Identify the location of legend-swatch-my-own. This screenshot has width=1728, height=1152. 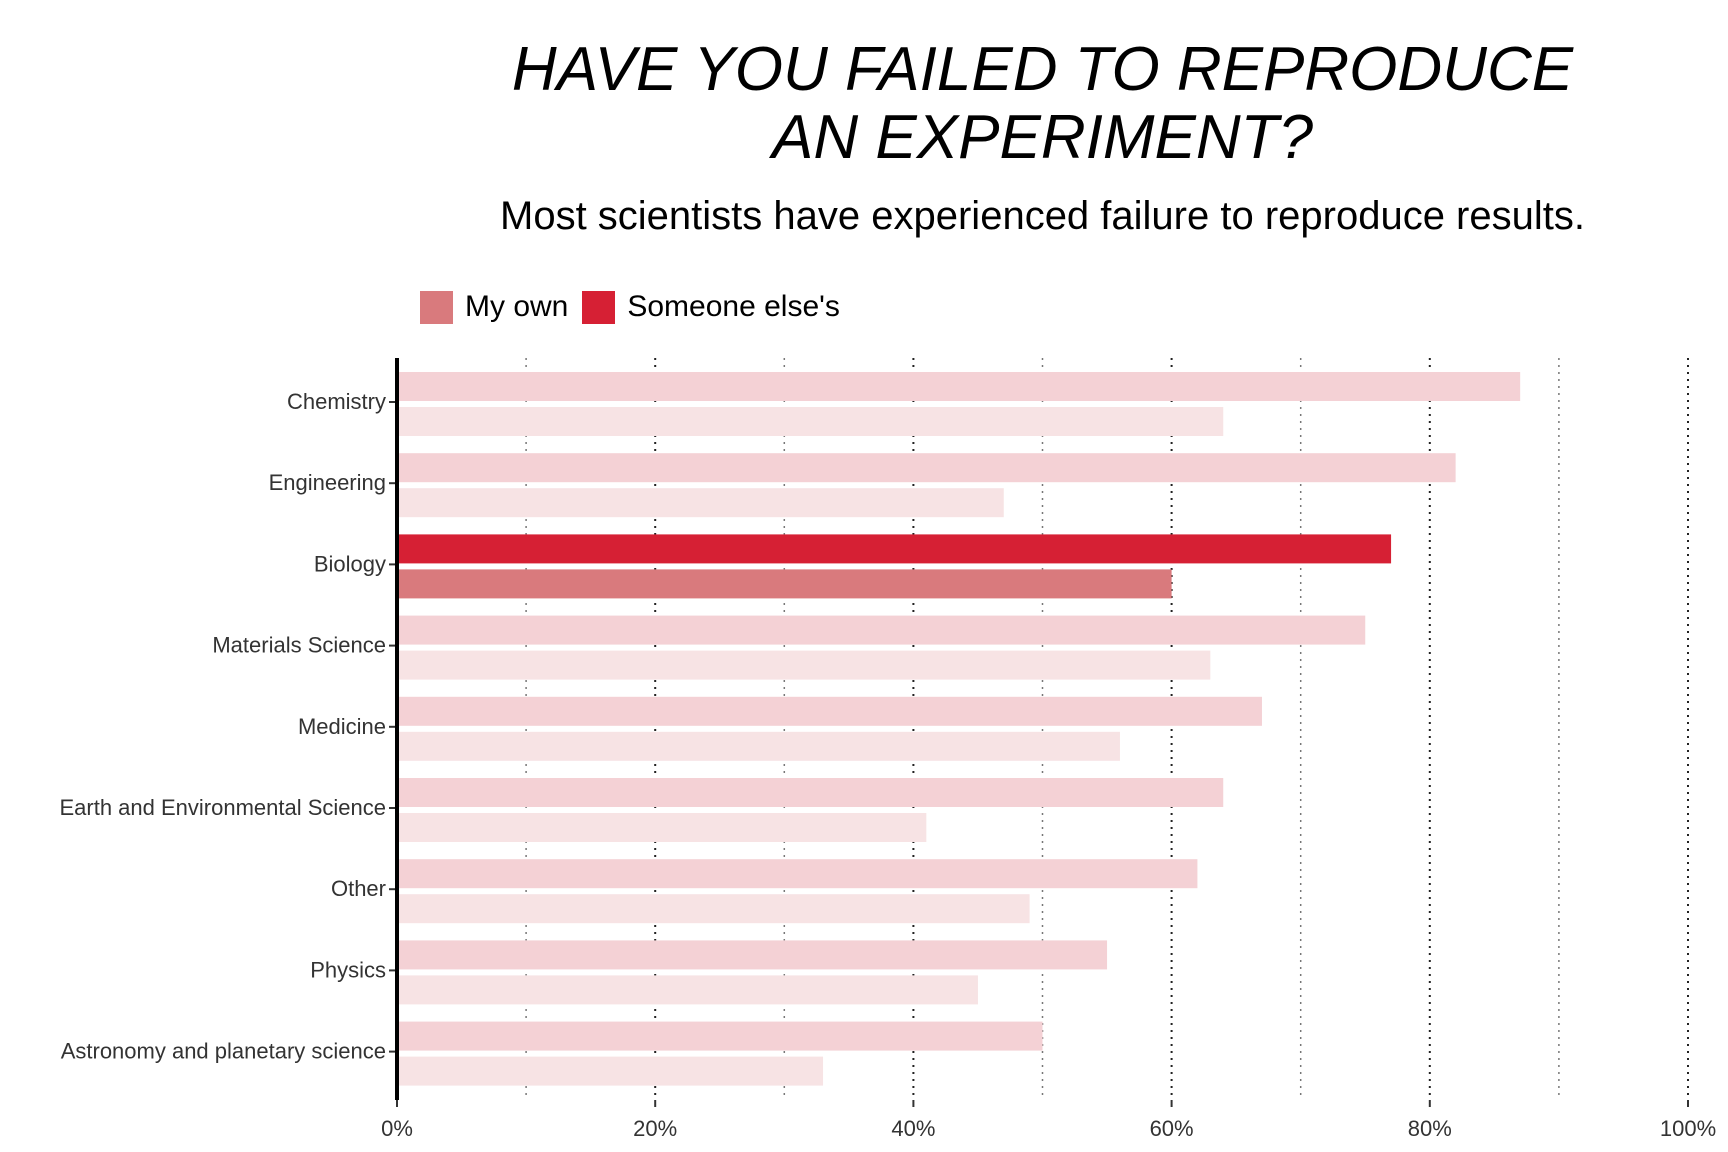
(436, 307).